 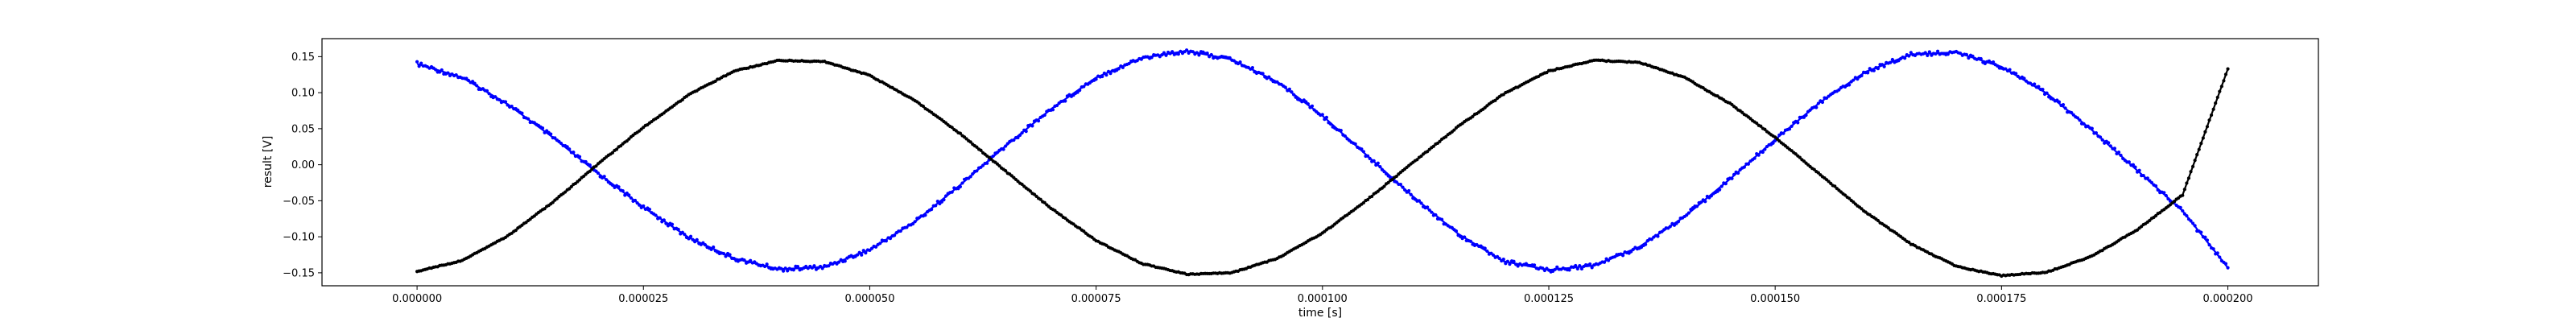 What do you see at coordinates (299, 202) in the screenshot?
I see `y-tick-label: −0.05` at bounding box center [299, 202].